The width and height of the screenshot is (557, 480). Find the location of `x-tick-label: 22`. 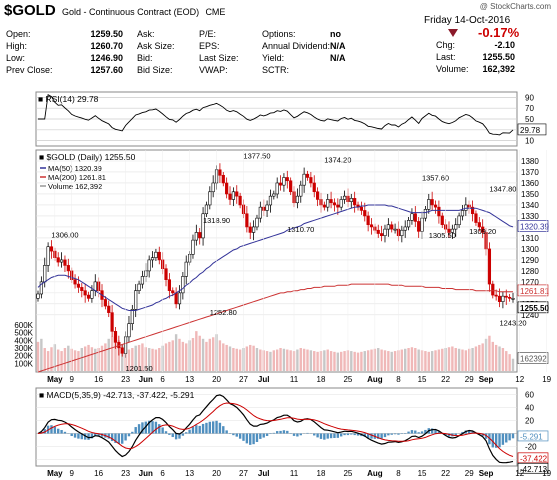

x-tick-label: 22 is located at coordinates (445, 379).